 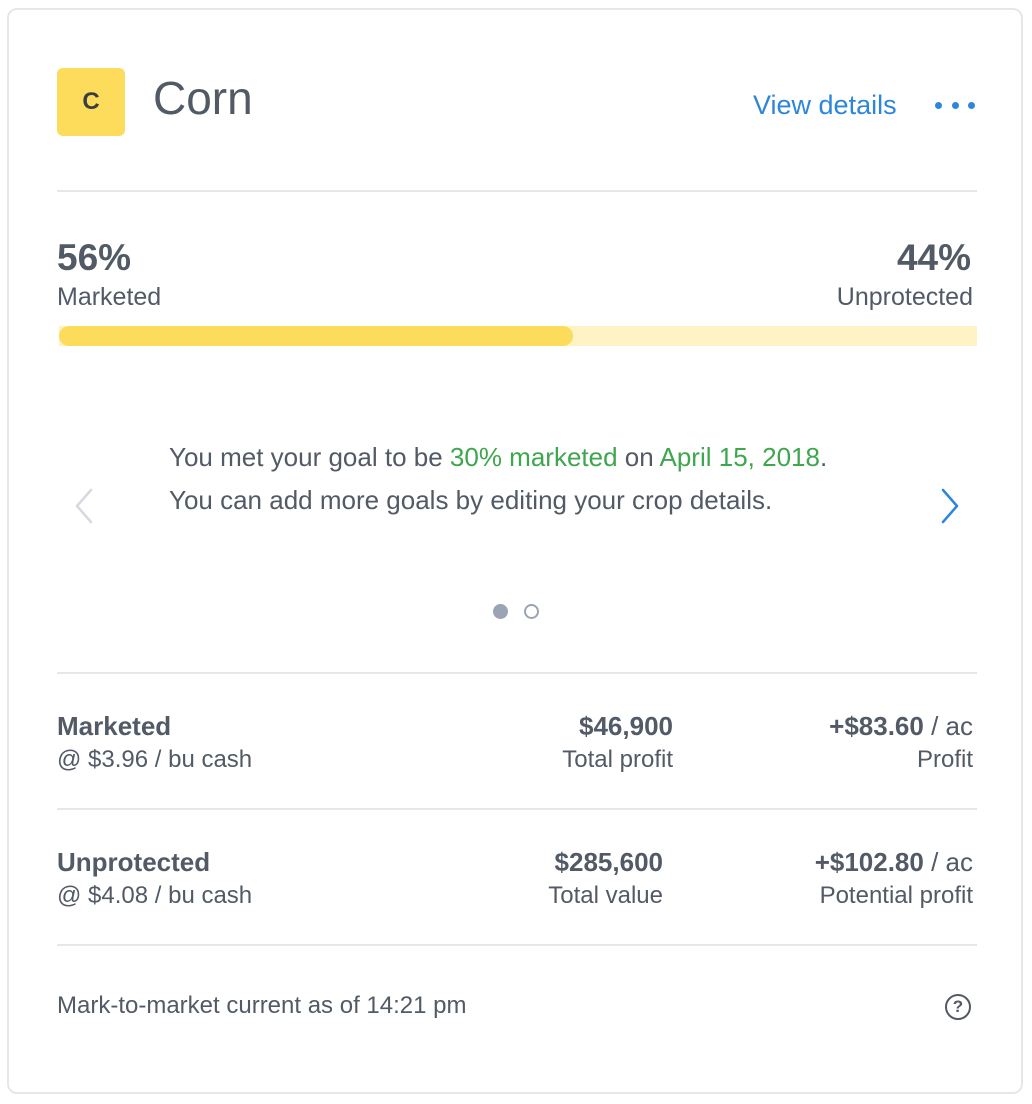 I want to click on goal-percent-highlight: 30% marketed, so click(x=533, y=457).